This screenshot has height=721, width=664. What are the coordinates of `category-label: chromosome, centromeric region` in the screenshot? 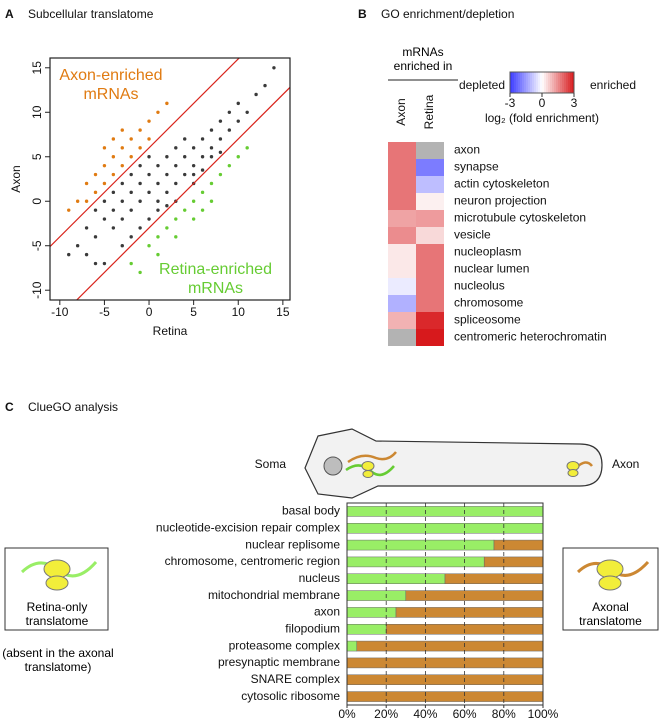 It's located at (252, 561).